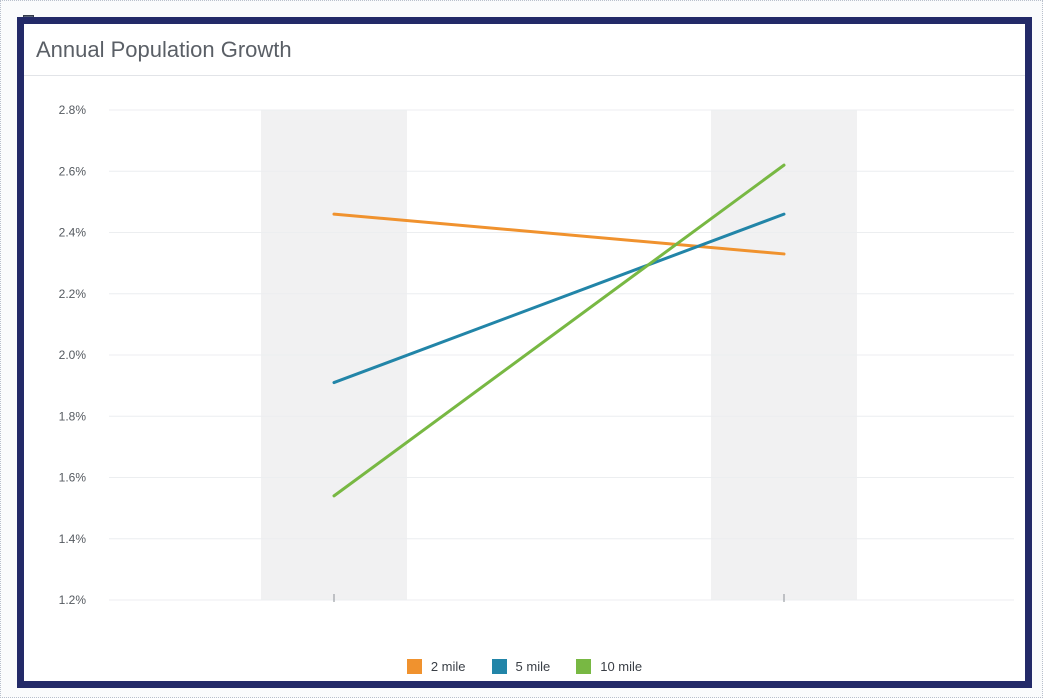 This screenshot has height=698, width=1043. I want to click on chart-legend: 2 mile 5 mile 10 mile, so click(524, 666).